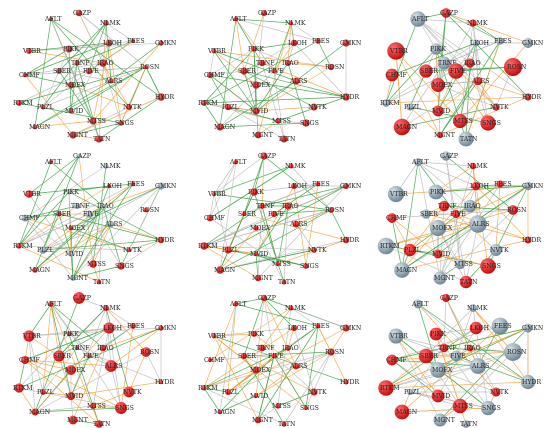 The width and height of the screenshot is (550, 428). What do you see at coordinates (263, 420) in the screenshot?
I see `node-label: MGNT` at bounding box center [263, 420].